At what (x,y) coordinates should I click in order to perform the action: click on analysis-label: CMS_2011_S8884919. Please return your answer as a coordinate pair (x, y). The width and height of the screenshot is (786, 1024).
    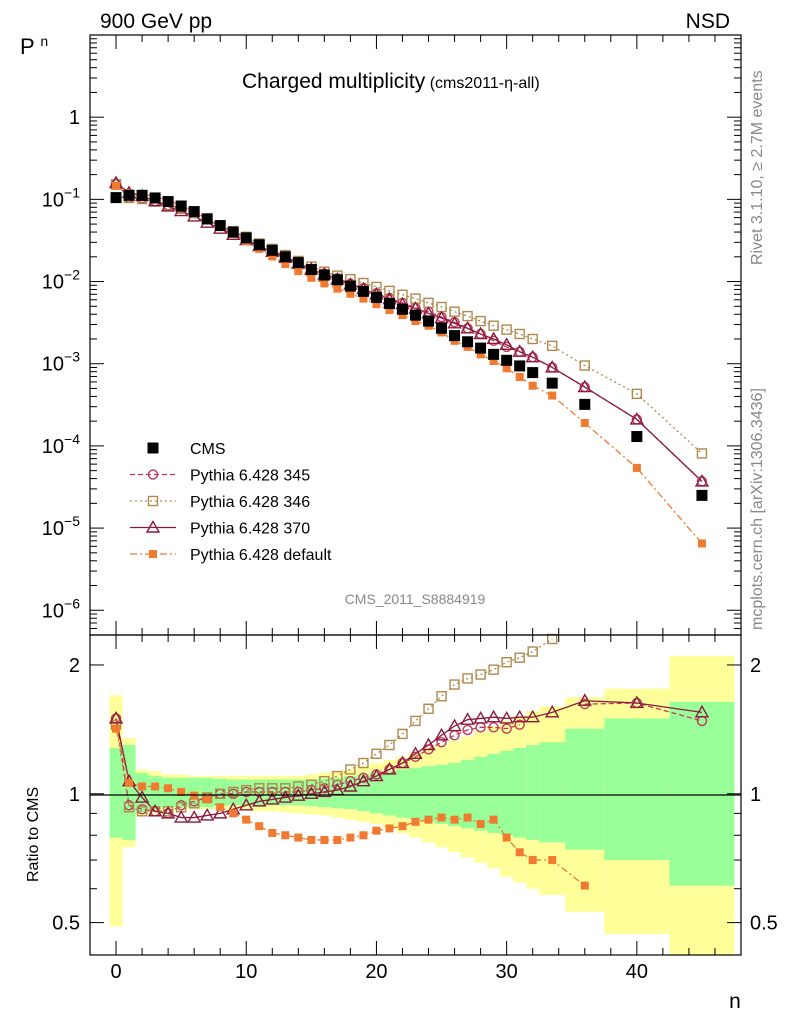
    Looking at the image, I should click on (415, 599).